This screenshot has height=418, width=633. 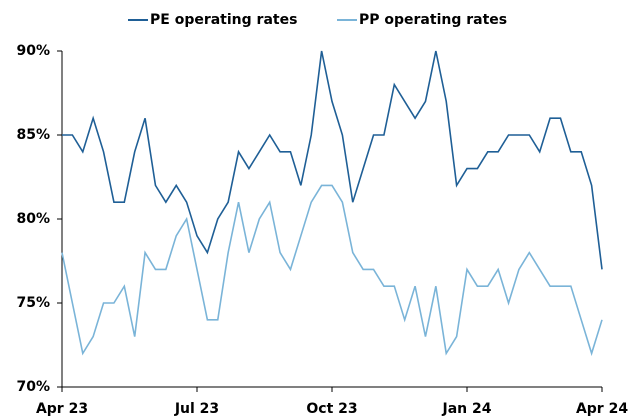 What do you see at coordinates (33, 387) in the screenshot?
I see `y-tick-label: 70%` at bounding box center [33, 387].